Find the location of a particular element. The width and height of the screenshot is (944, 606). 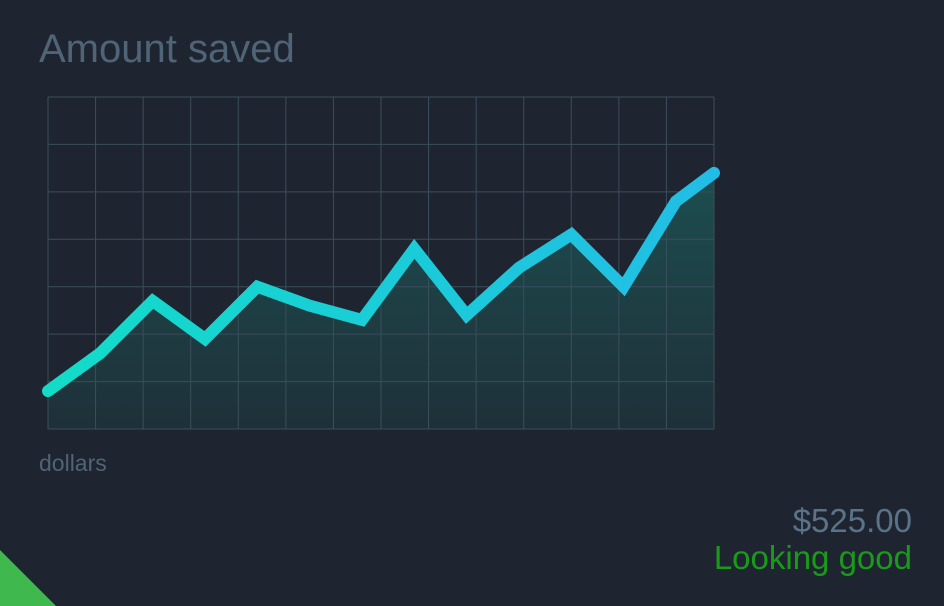

status-message: Looking good is located at coordinates (812, 557).